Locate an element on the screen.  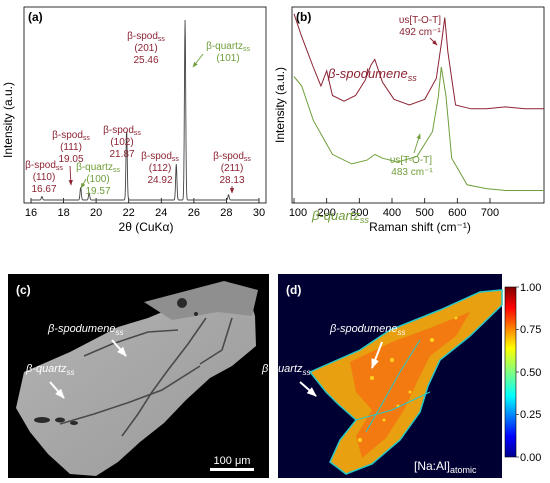
sem-quartz-label: β-quartzss is located at coordinates (50, 370).